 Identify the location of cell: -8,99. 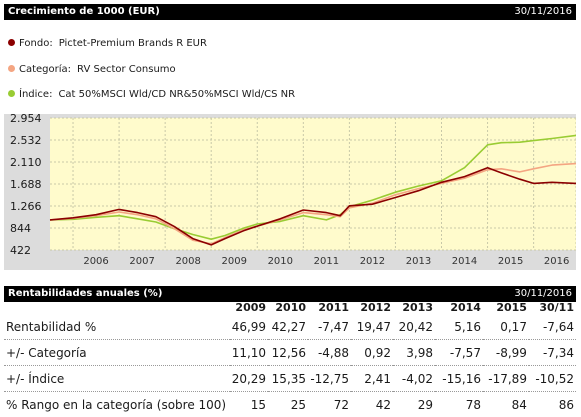
(506, 353).